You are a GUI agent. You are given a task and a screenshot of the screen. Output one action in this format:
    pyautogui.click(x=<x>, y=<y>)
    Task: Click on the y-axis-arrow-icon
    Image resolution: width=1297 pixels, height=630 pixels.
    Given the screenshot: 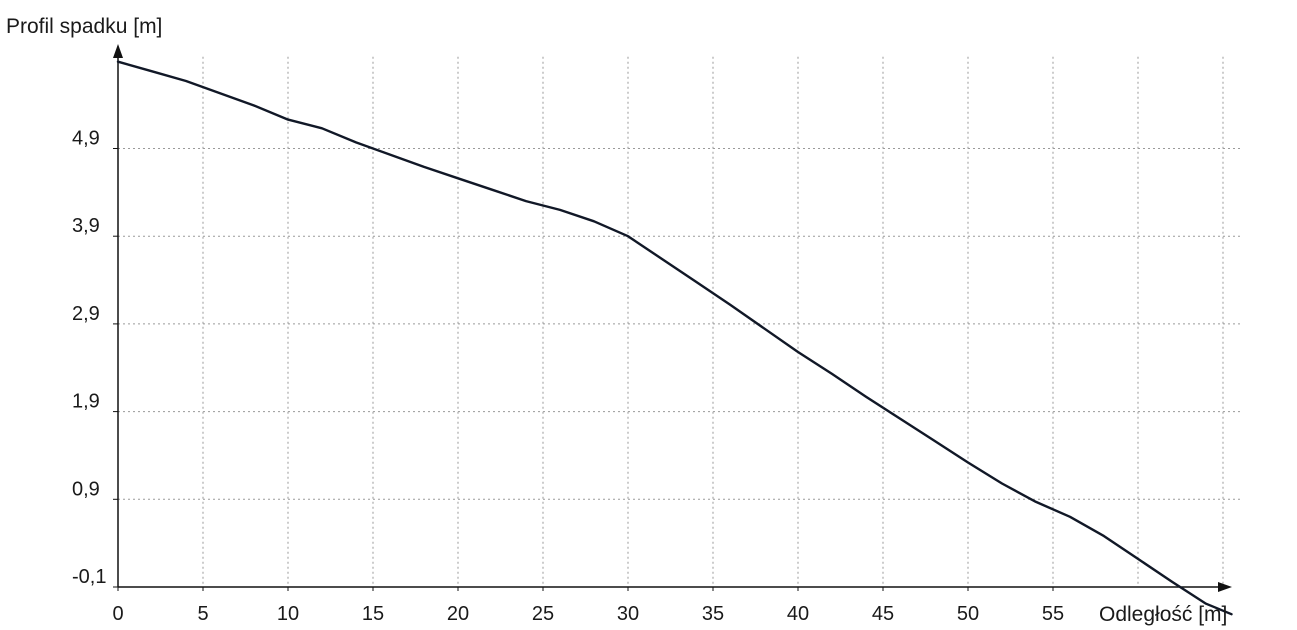 What is the action you would take?
    pyautogui.click(x=118, y=51)
    